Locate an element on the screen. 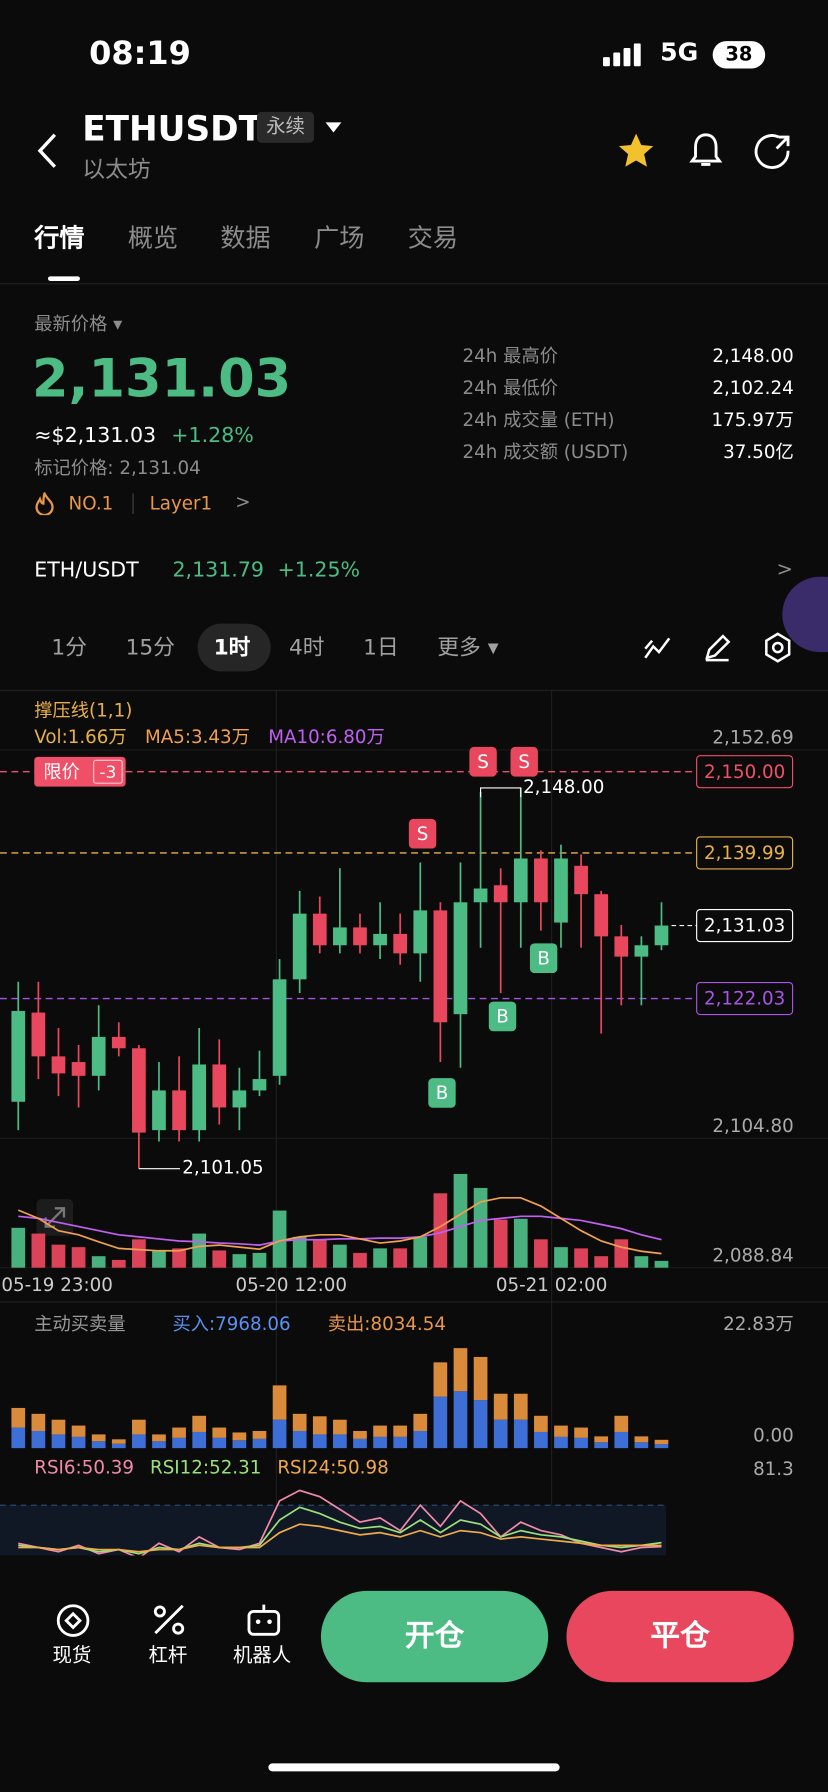 This screenshot has width=828, height=1792. interval: 15分 is located at coordinates (150, 647).